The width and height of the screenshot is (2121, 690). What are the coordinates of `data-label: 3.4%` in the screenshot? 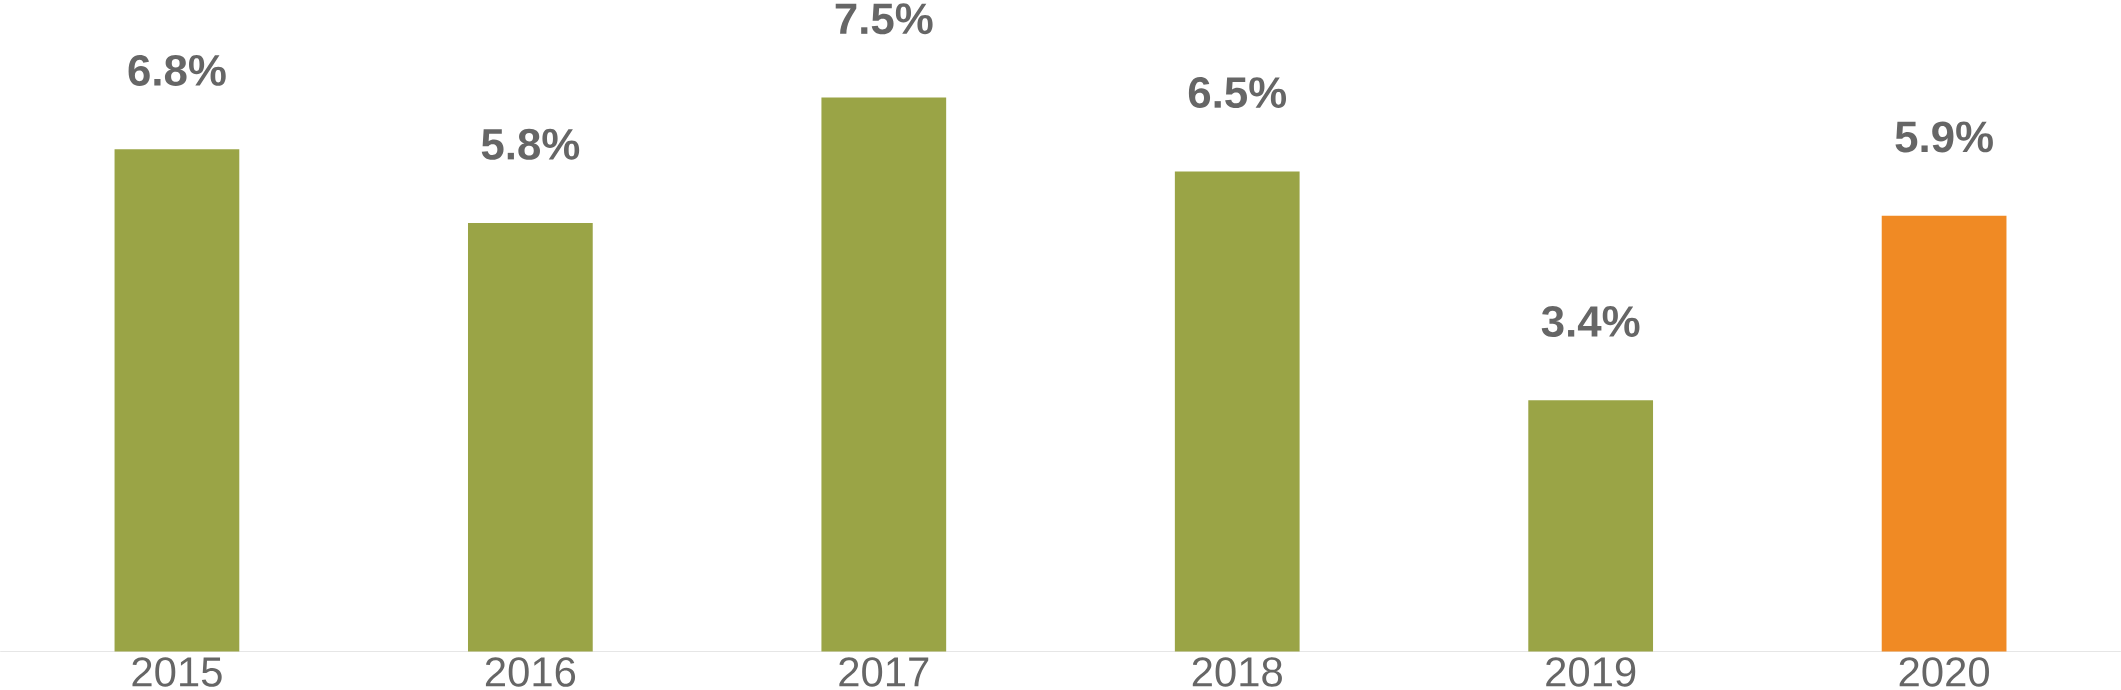 It's located at (1590, 321).